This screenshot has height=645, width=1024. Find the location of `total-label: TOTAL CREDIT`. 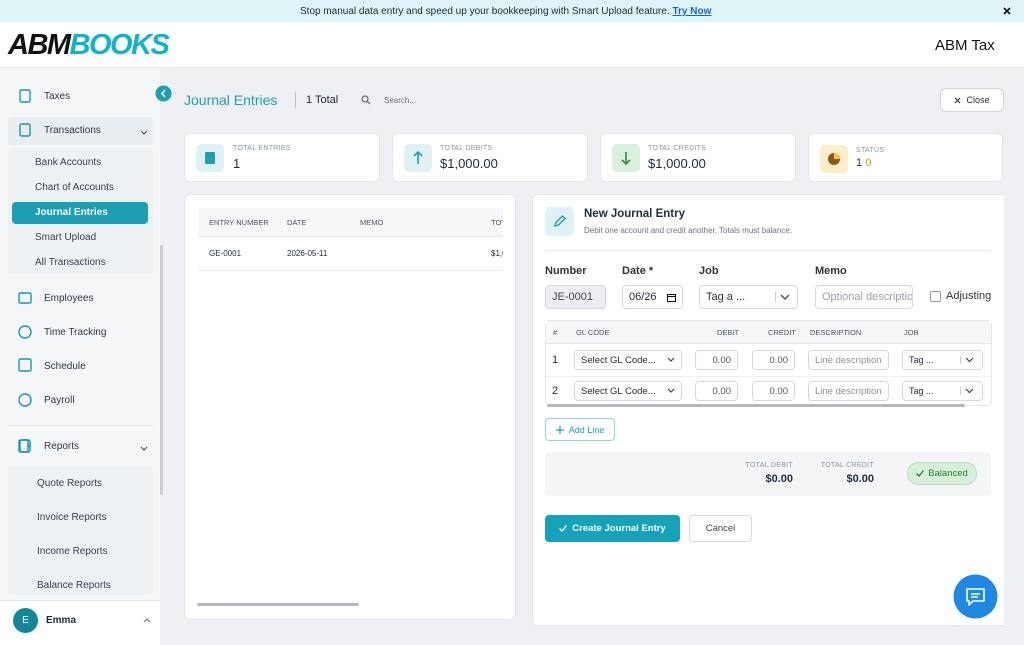

total-label: TOTAL CREDIT is located at coordinates (847, 465).